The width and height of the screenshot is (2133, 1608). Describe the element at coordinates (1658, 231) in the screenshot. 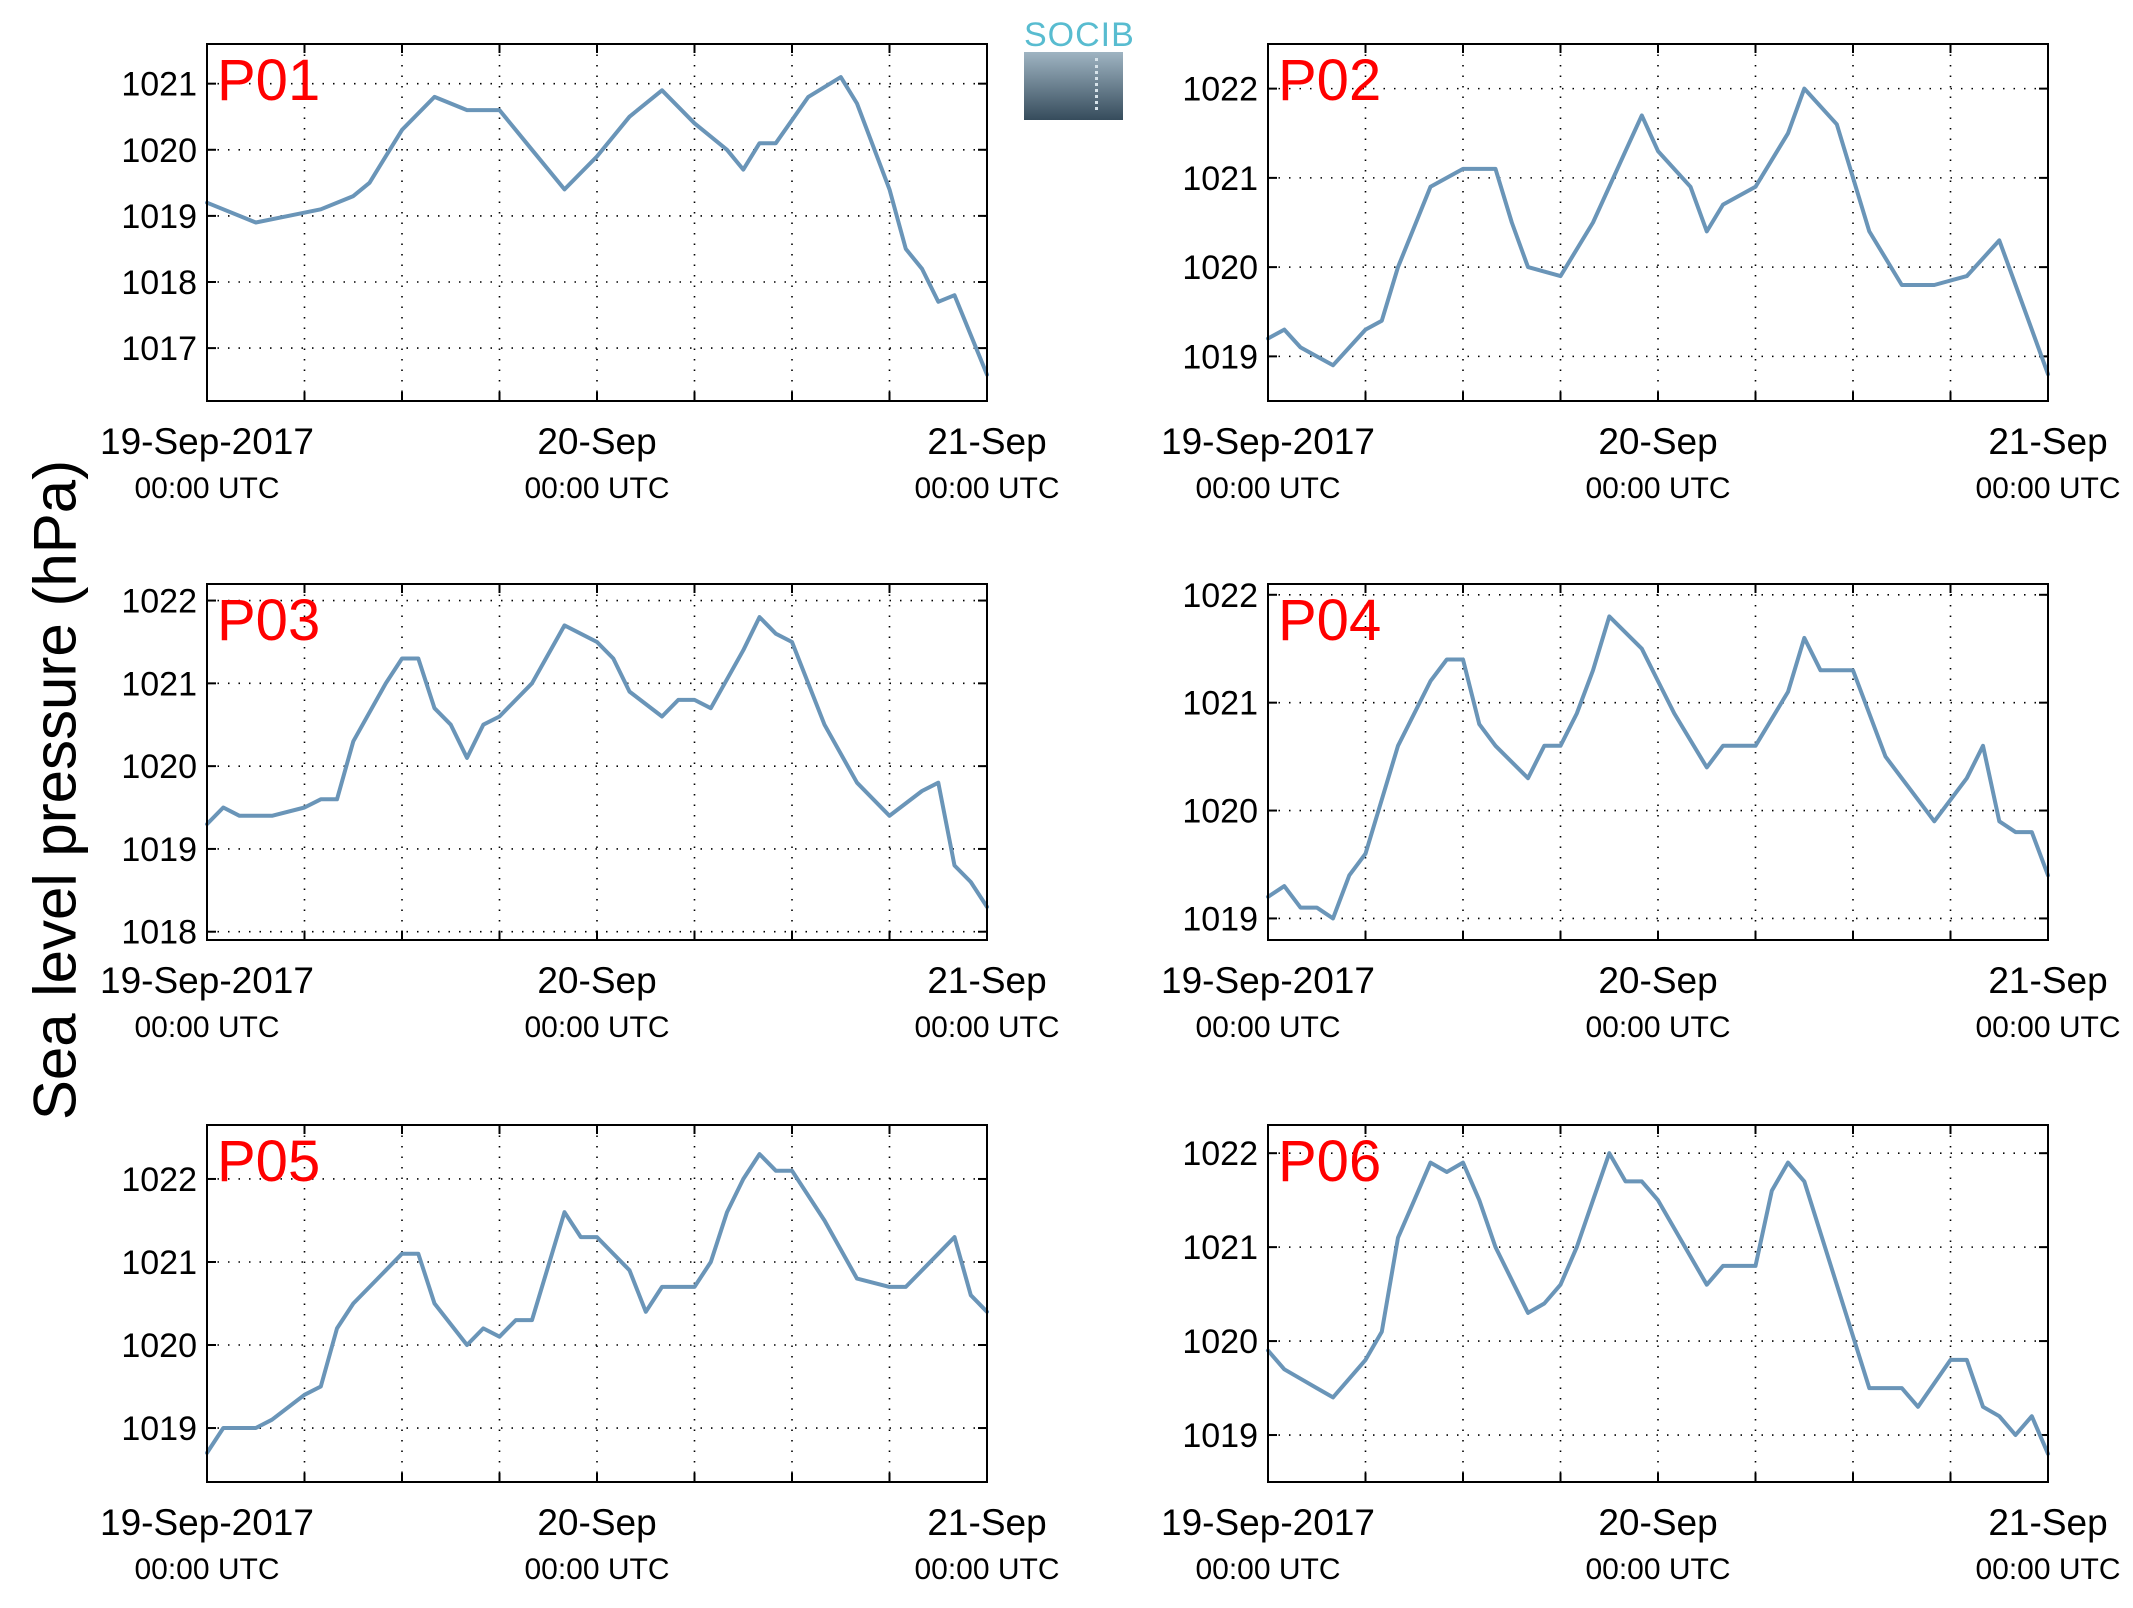

I see `series-line-p02` at that location.